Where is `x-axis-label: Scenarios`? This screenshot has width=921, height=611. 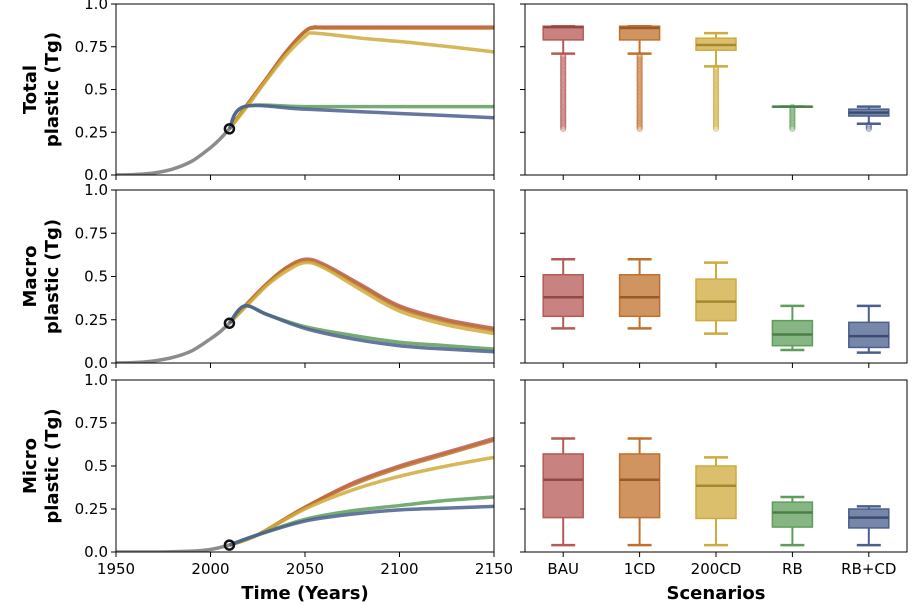
x-axis-label: Scenarios is located at coordinates (716, 593).